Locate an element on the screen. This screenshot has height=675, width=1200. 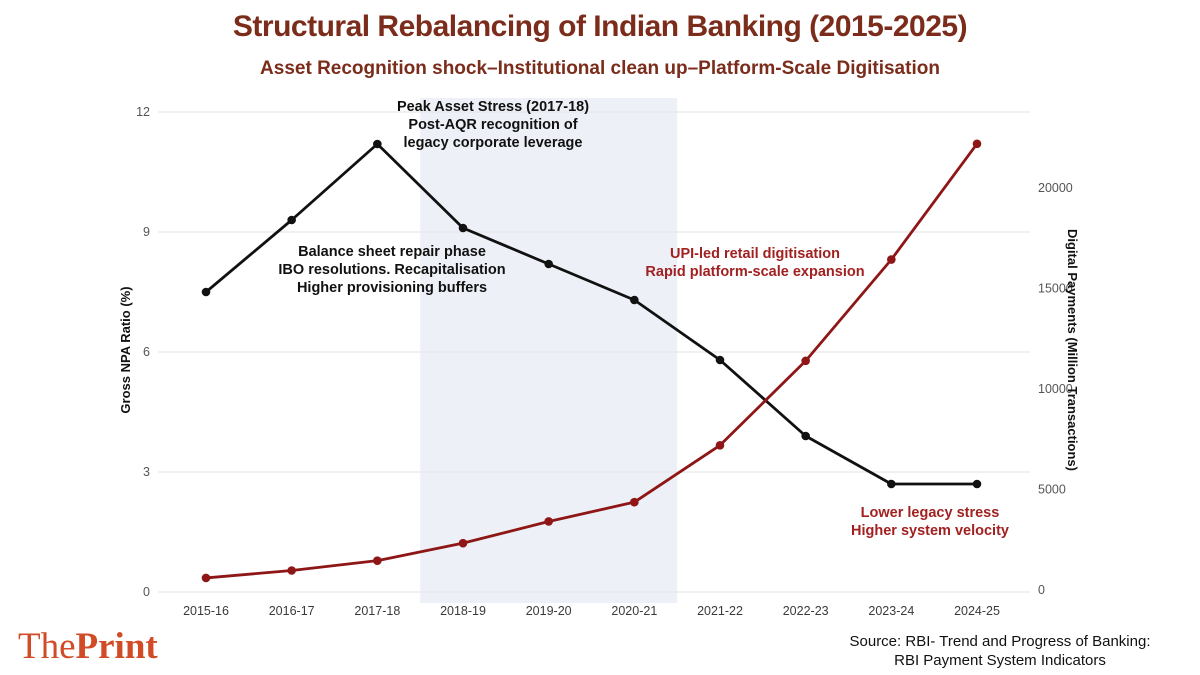
x-axis-tick-label: 2020-21 is located at coordinates (634, 611).